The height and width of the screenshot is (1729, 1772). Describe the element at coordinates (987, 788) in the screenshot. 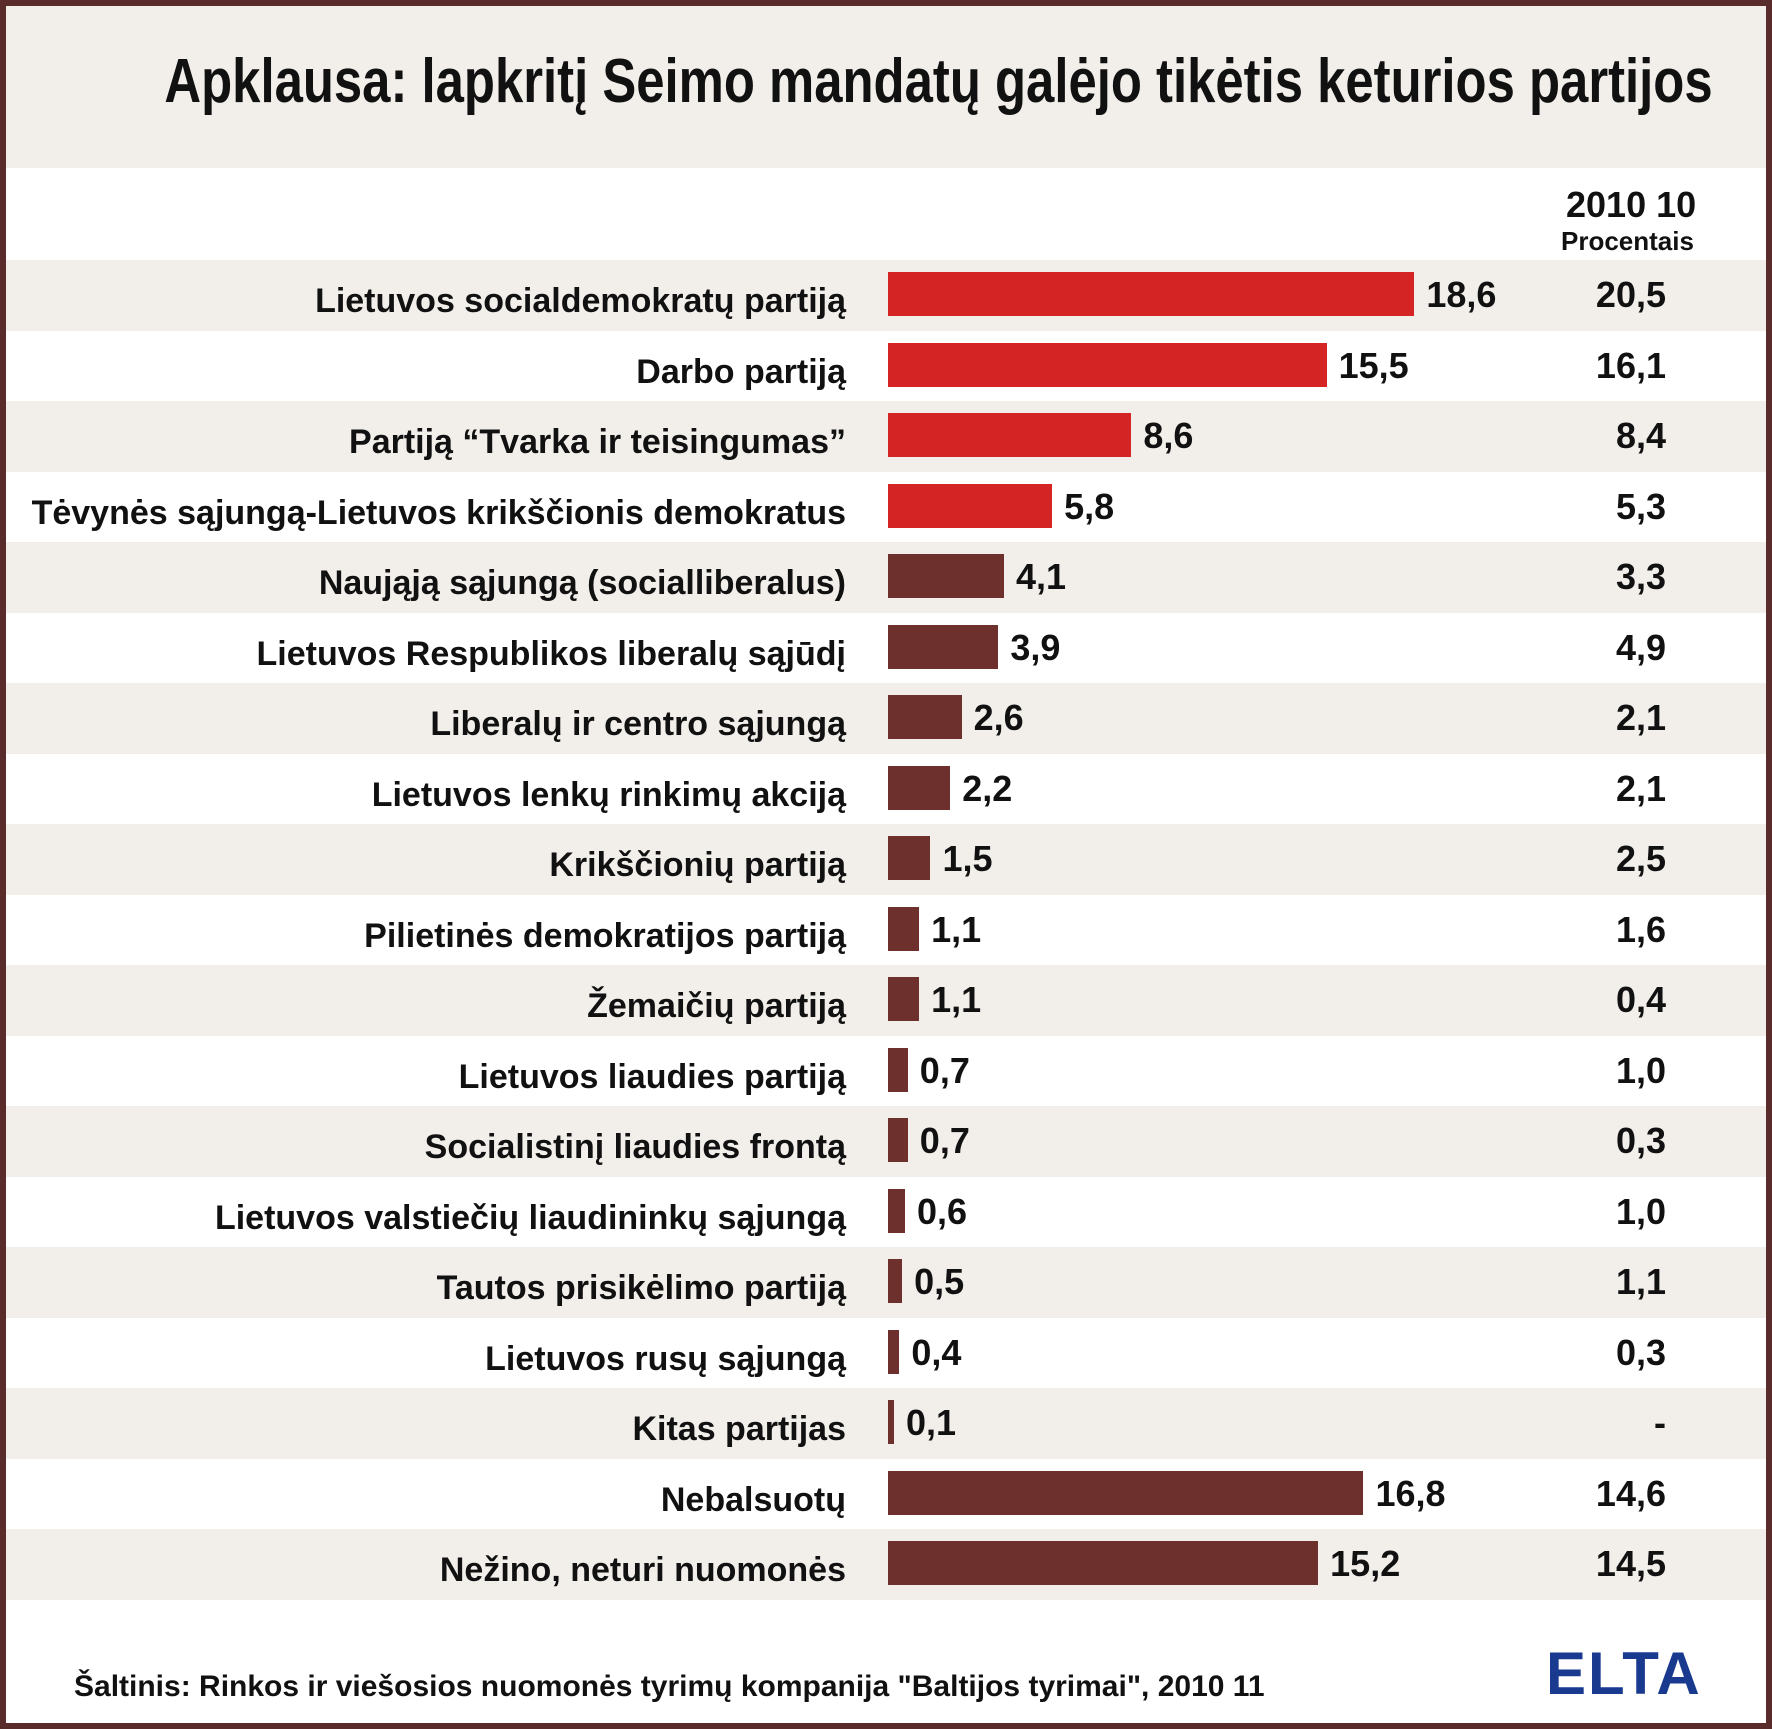

I see `bar-value-label: 2,2` at that location.